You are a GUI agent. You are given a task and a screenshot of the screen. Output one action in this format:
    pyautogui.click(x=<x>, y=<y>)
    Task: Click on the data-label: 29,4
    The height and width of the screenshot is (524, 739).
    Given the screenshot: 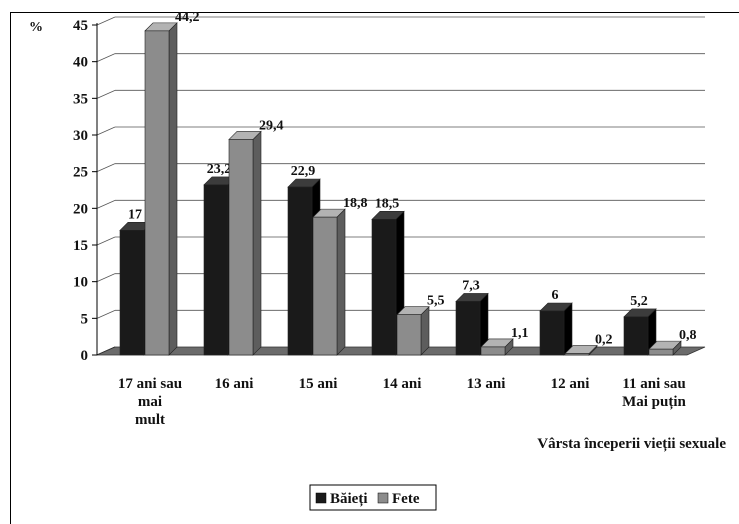 What is the action you would take?
    pyautogui.click(x=271, y=125)
    